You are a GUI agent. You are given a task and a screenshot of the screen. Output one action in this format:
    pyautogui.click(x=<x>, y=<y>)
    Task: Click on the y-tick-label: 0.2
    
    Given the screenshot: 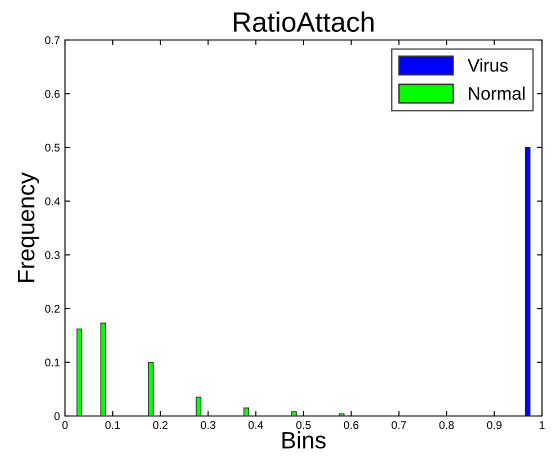 What is the action you would take?
    pyautogui.click(x=52, y=308)
    